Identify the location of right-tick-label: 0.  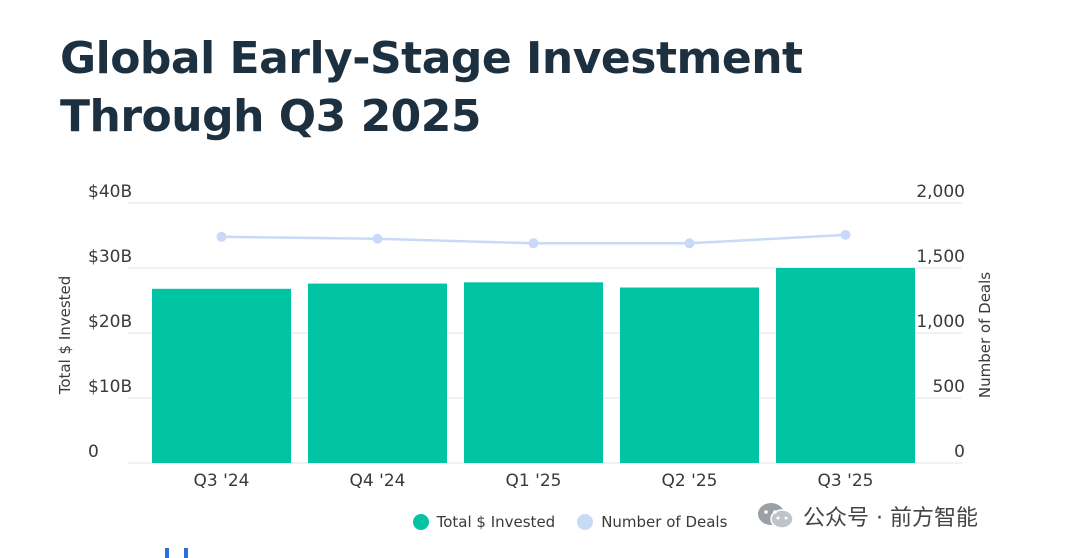
(959, 452).